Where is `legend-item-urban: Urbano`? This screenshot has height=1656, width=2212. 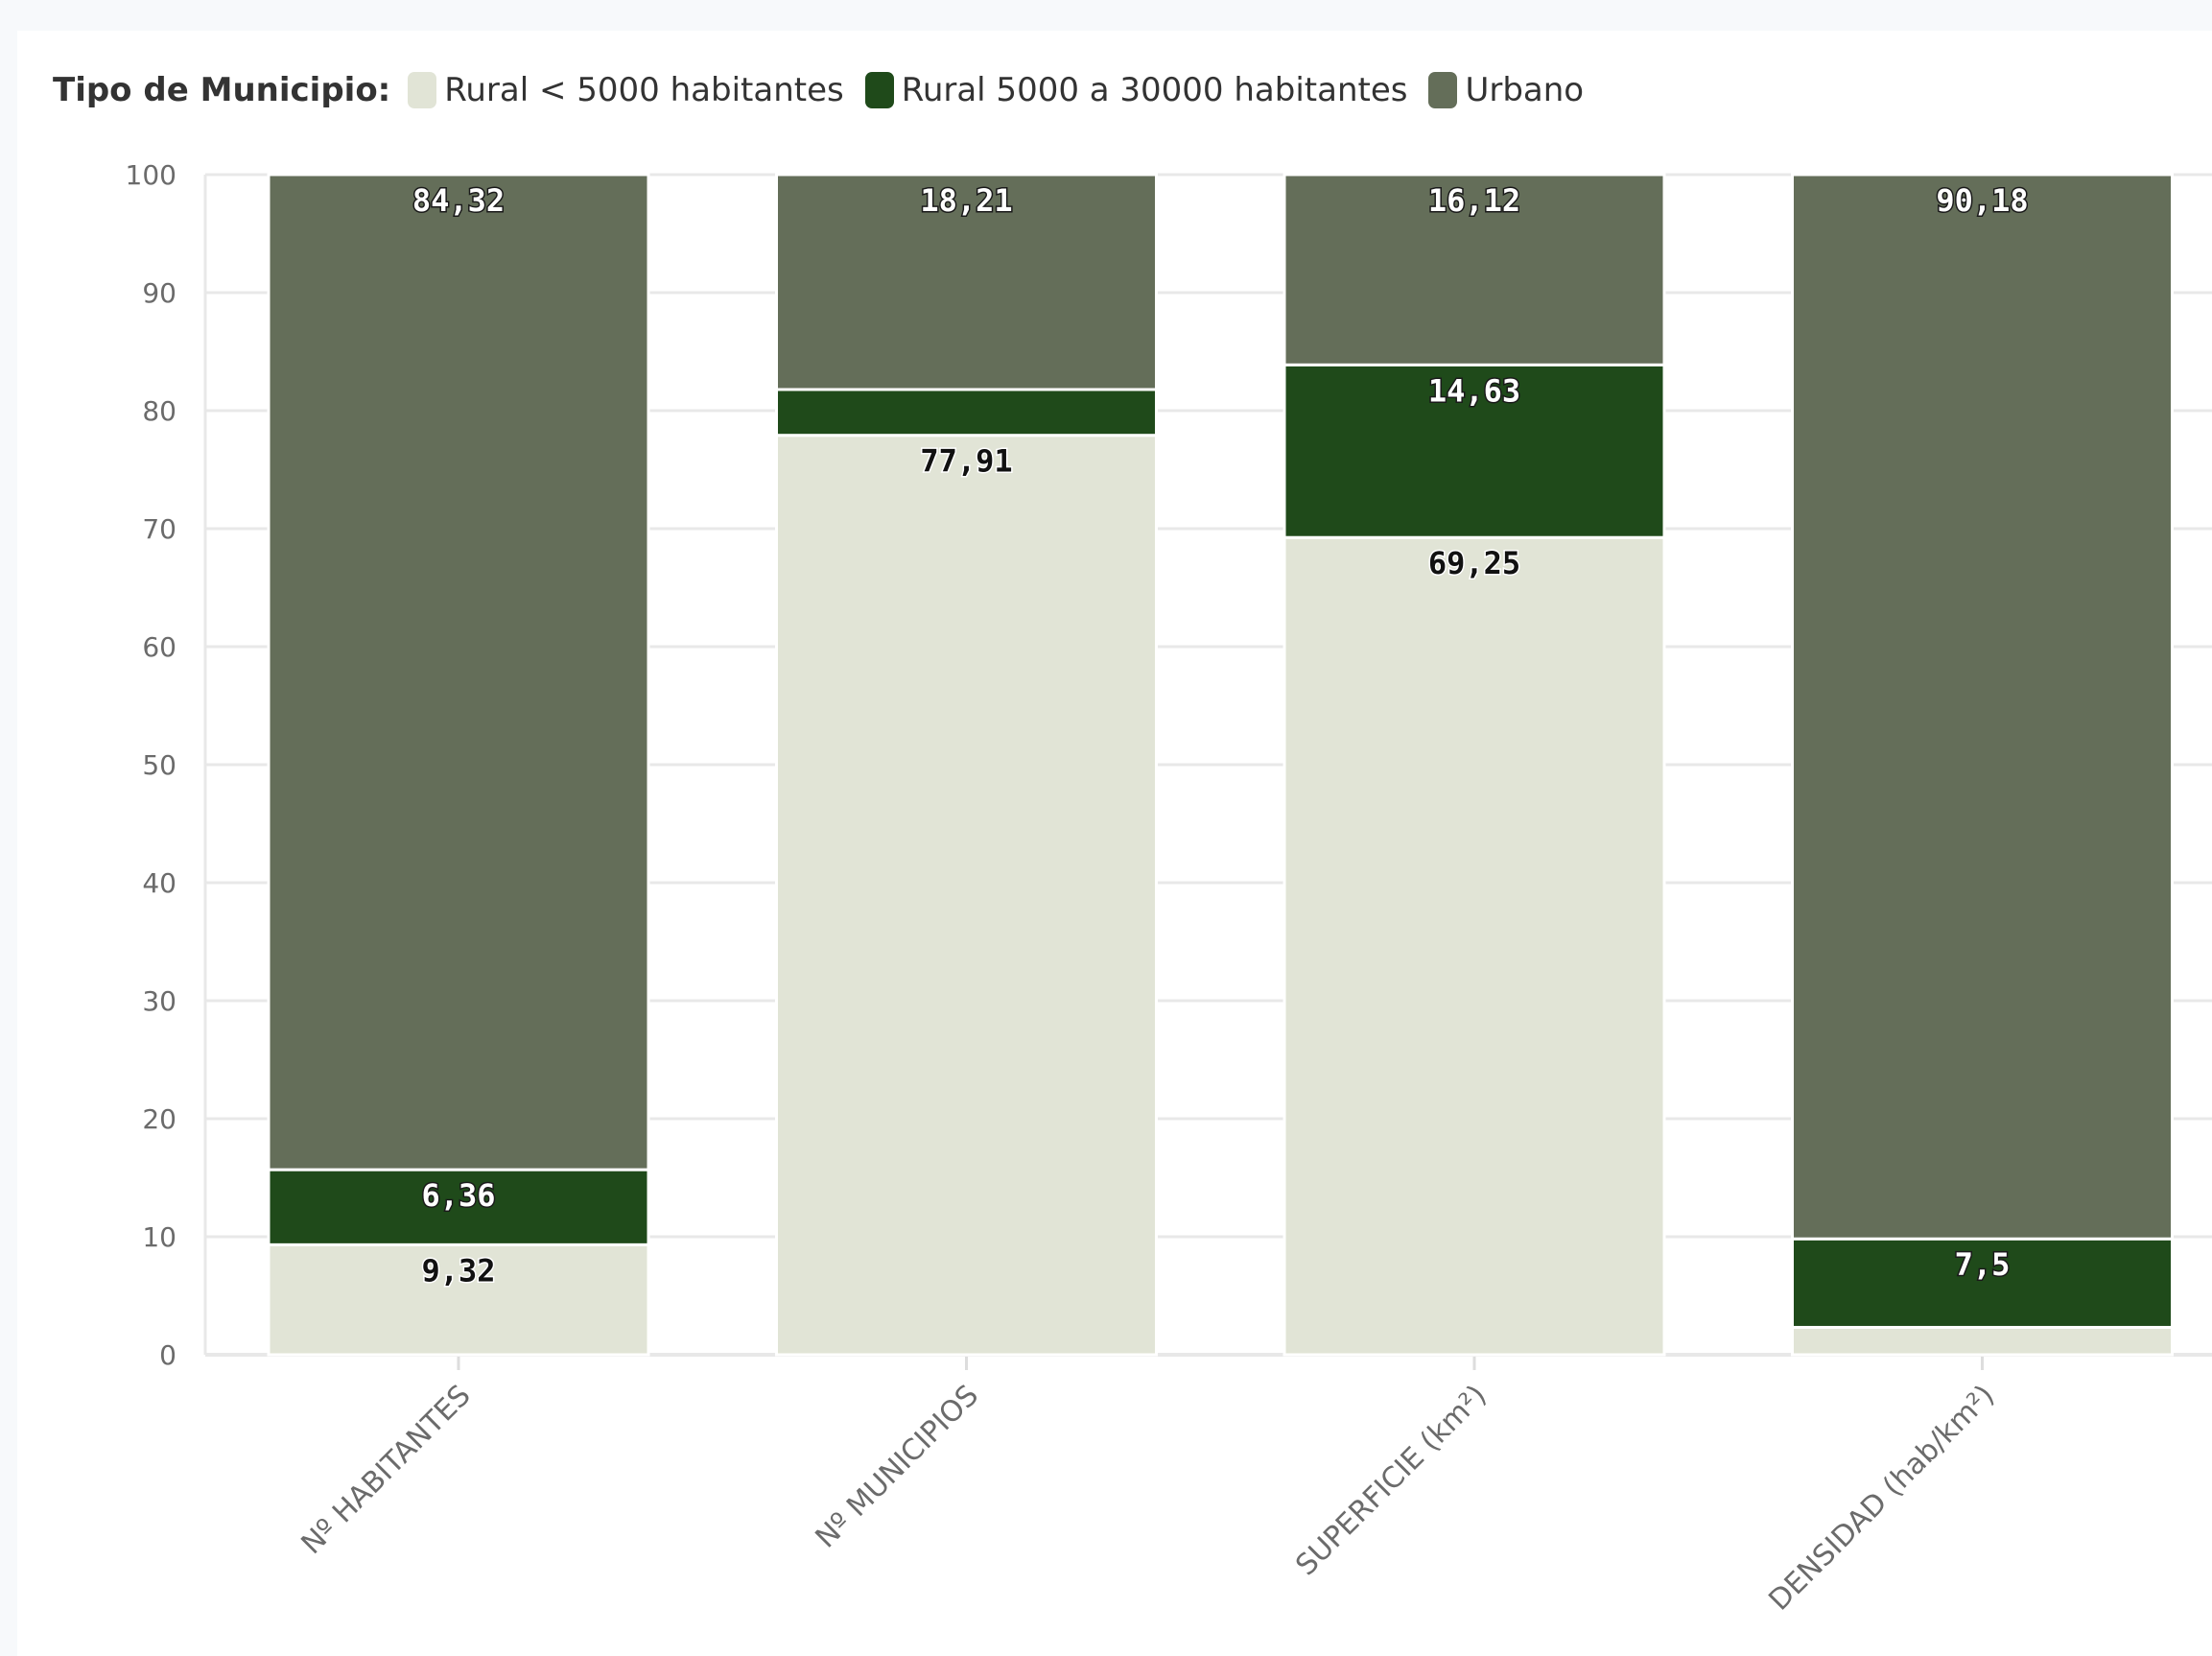
legend-item-urban: Urbano is located at coordinates (1506, 90).